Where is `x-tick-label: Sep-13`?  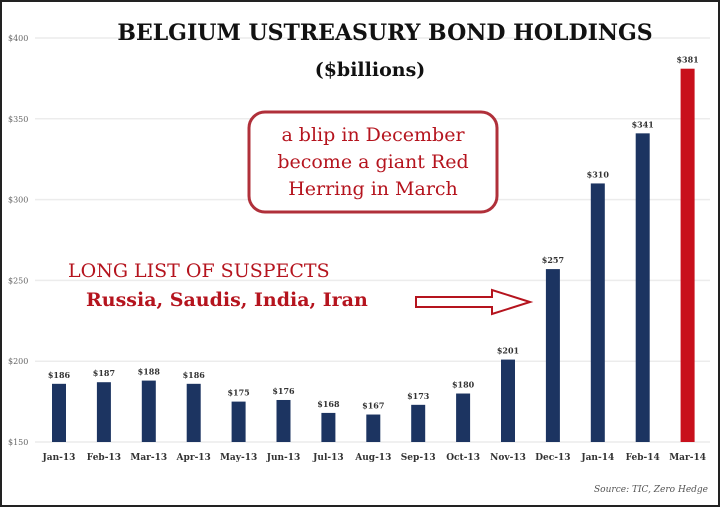 x-tick-label: Sep-13 is located at coordinates (418, 458).